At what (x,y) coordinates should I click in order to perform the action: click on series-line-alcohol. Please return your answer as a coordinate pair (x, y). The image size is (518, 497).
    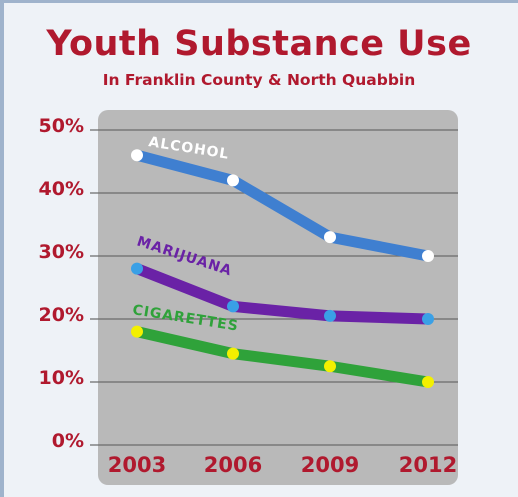
    Looking at the image, I should click on (282, 205).